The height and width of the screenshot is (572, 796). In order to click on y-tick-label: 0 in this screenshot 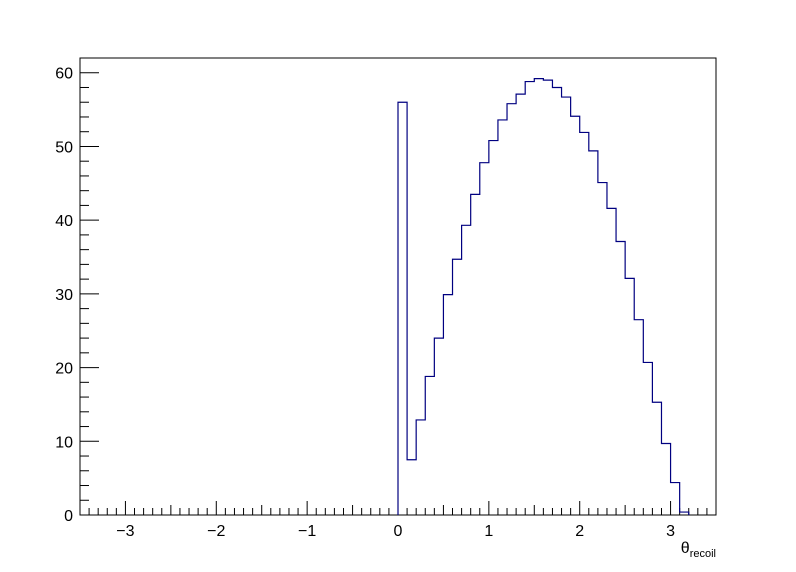, I will do `click(68, 516)`.